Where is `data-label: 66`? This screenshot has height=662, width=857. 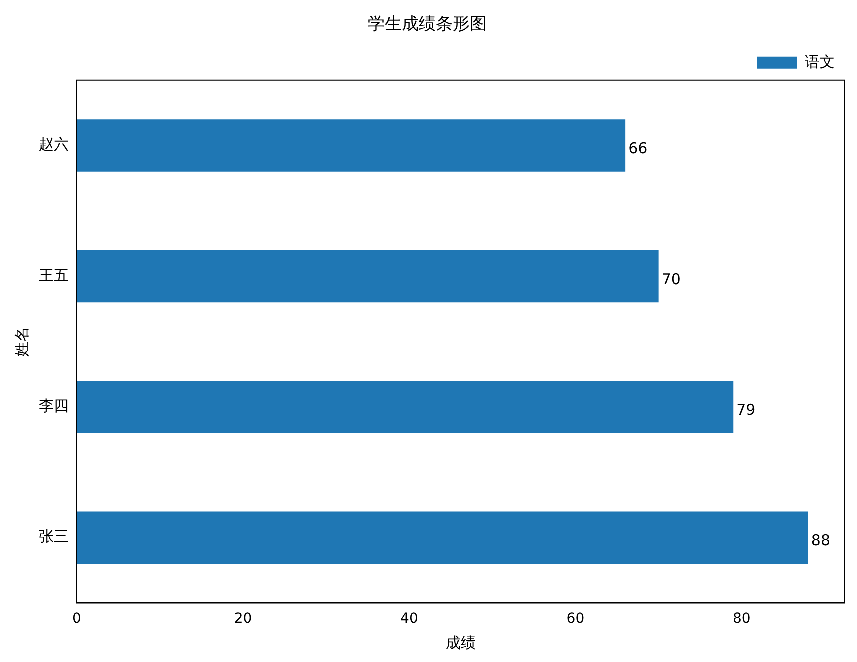 data-label: 66 is located at coordinates (638, 149).